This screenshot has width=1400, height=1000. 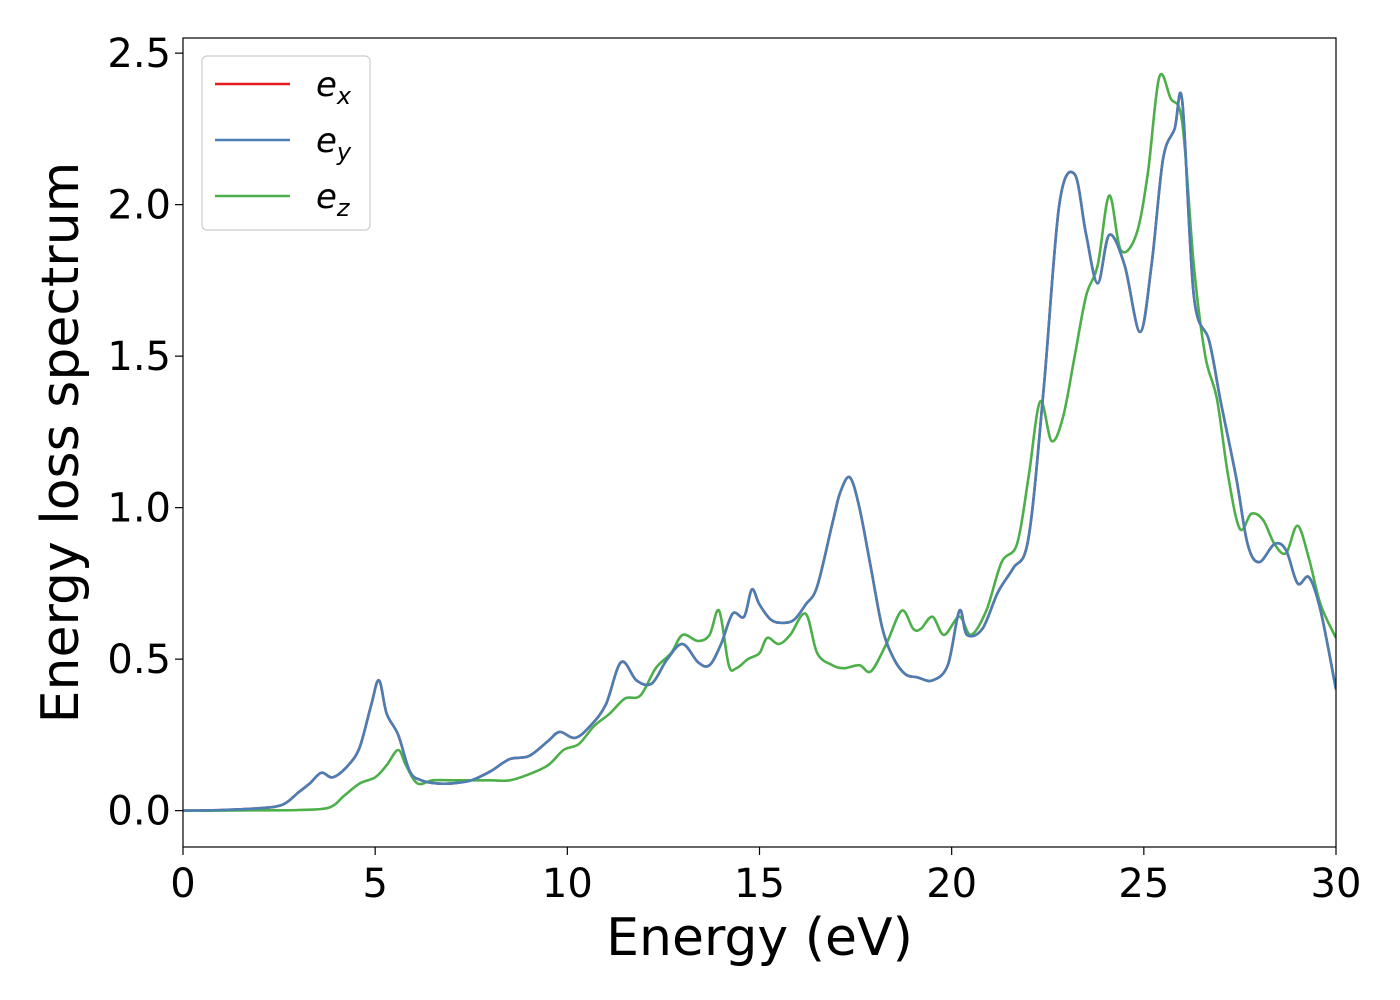 What do you see at coordinates (286, 143) in the screenshot?
I see `legend-box` at bounding box center [286, 143].